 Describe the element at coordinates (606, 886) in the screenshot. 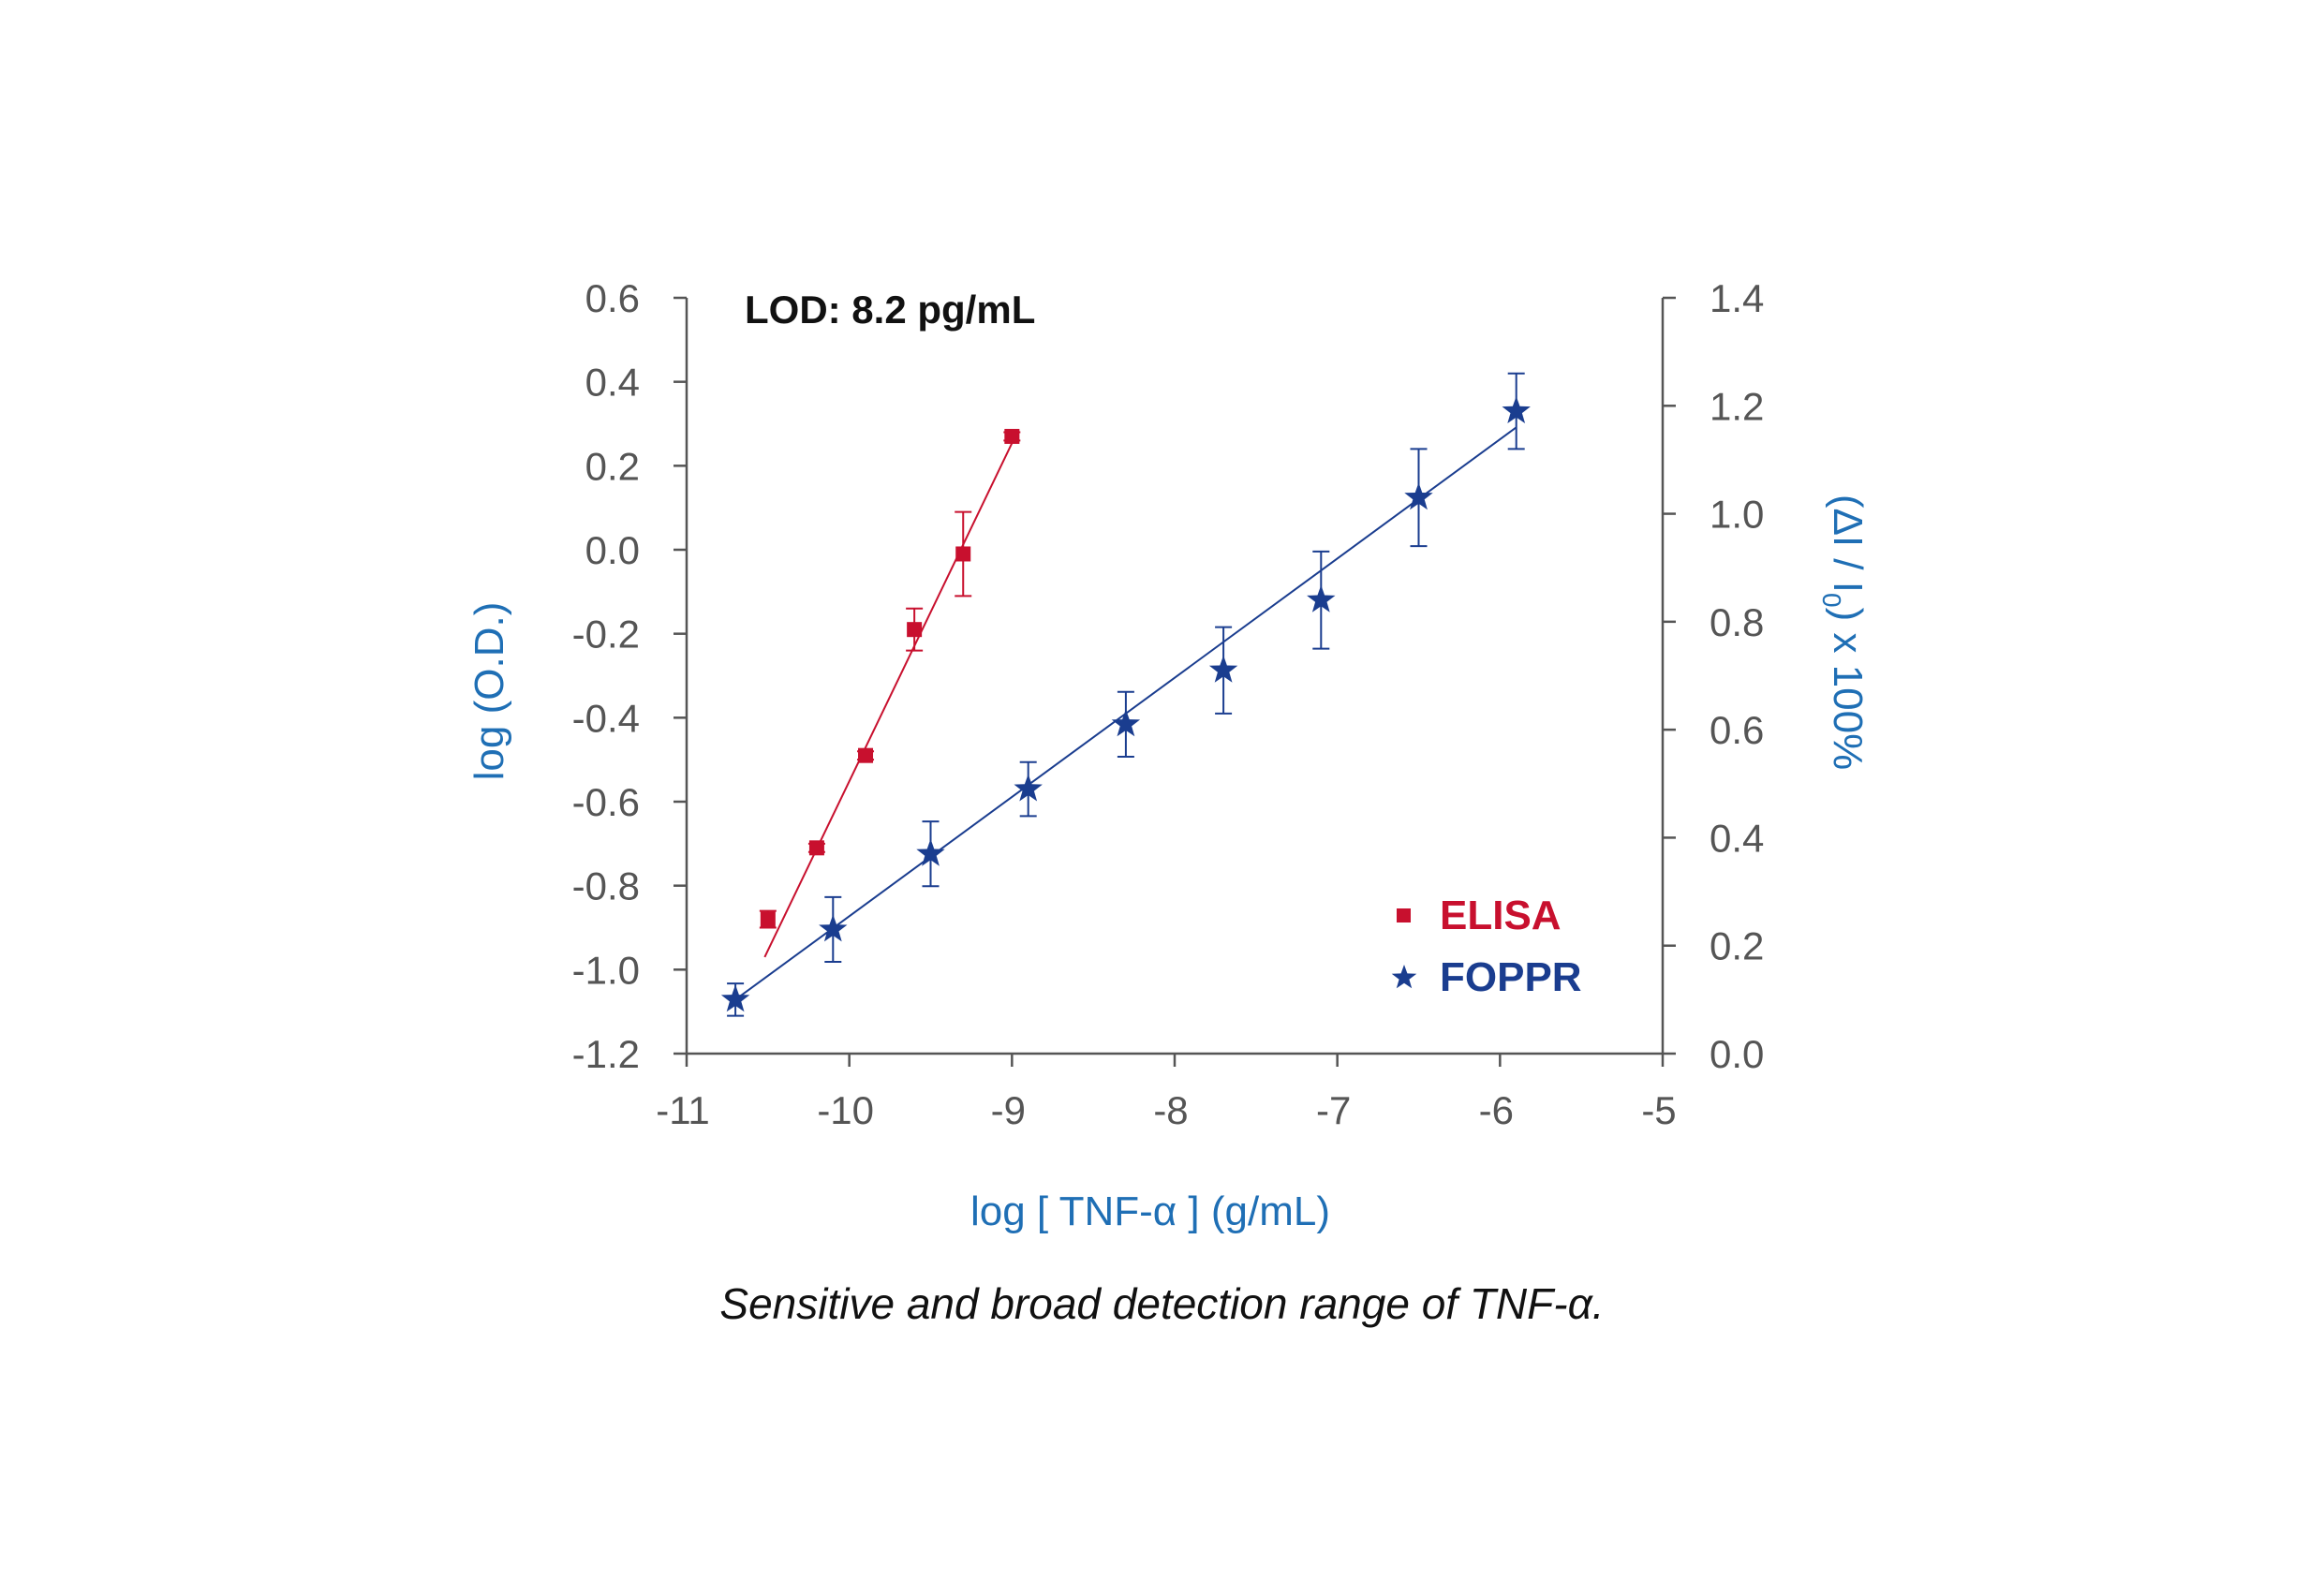

I see `left-y-tick-label: -0.8` at that location.